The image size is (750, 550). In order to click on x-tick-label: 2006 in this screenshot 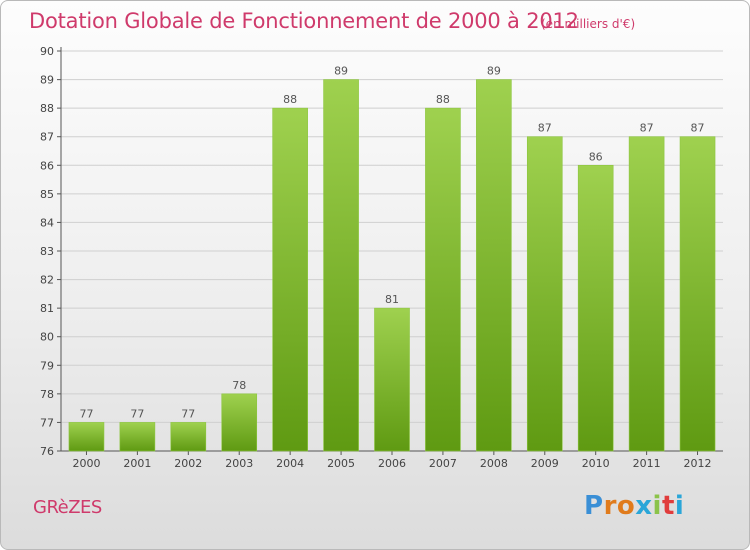, I will do `click(392, 463)`.